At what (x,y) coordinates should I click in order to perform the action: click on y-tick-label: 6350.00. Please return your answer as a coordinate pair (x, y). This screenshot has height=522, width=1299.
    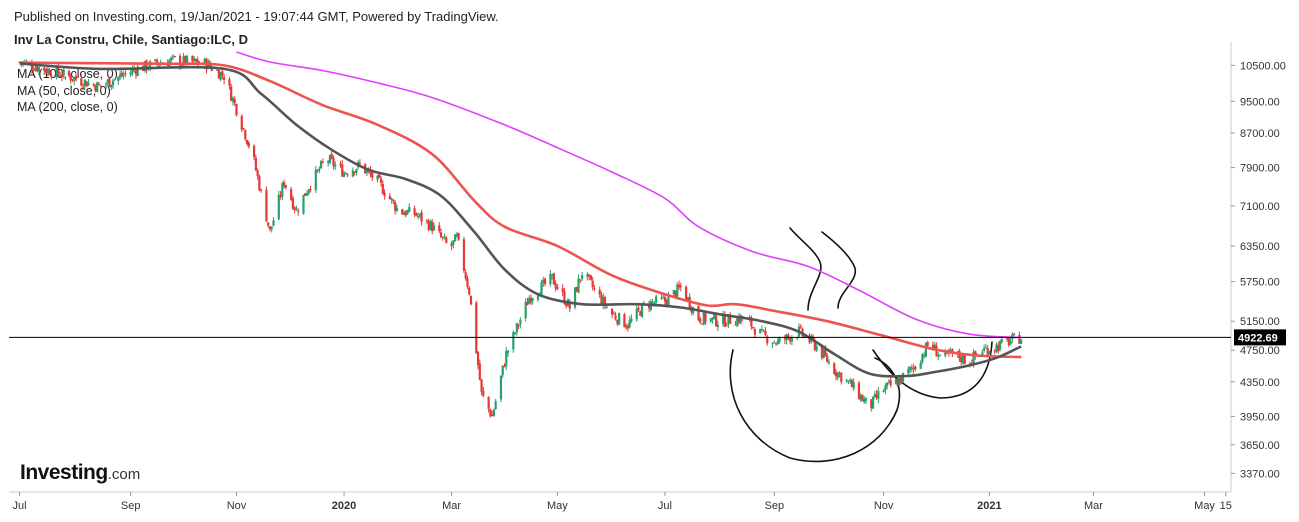
    Looking at the image, I should click on (1260, 247).